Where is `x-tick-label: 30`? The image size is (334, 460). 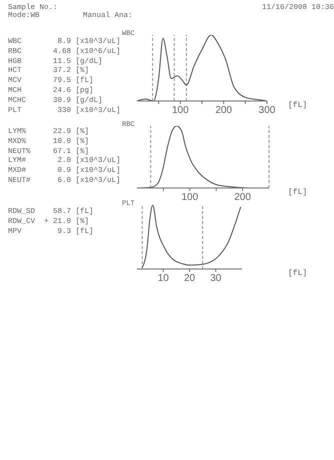 x-tick-label: 30 is located at coordinates (216, 278).